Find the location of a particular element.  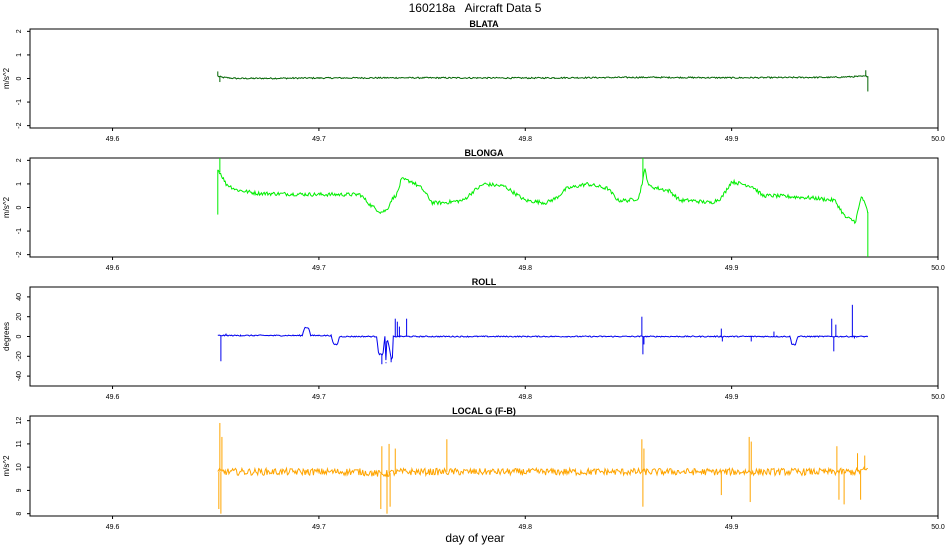

y-tick-label: 11 is located at coordinates (19, 443).